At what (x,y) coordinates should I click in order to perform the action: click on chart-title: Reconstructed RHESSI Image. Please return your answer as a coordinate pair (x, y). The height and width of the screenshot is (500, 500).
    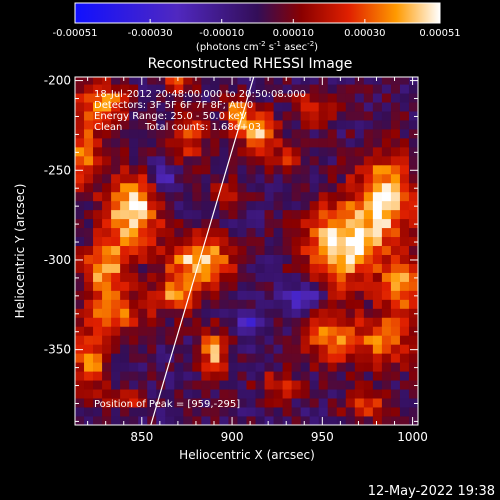
    Looking at the image, I should click on (250, 64).